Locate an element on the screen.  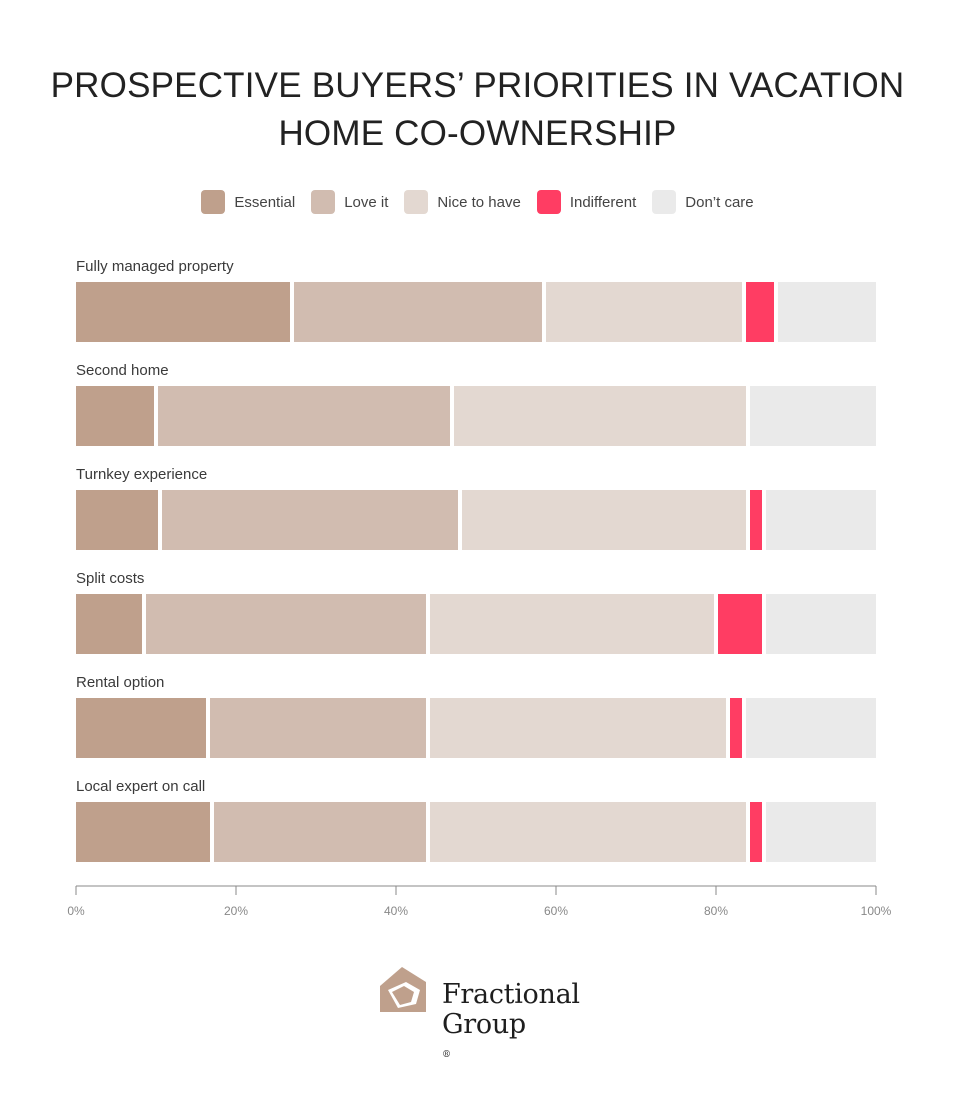
legend-label-love-it: Love it is located at coordinates (366, 202).